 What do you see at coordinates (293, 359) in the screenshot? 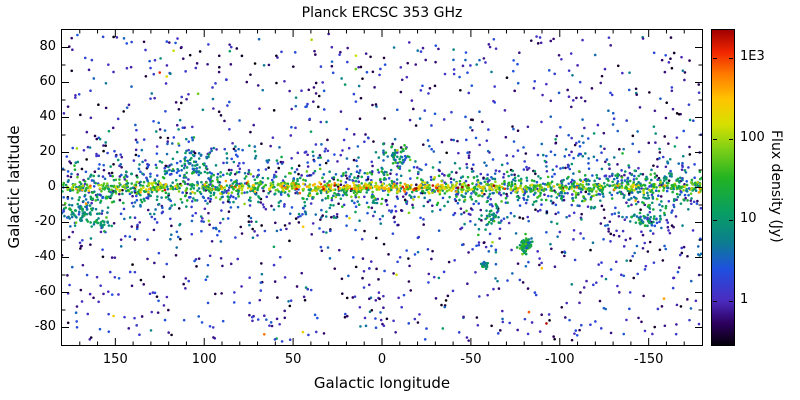
I see `x-tick-label: 50` at bounding box center [293, 359].